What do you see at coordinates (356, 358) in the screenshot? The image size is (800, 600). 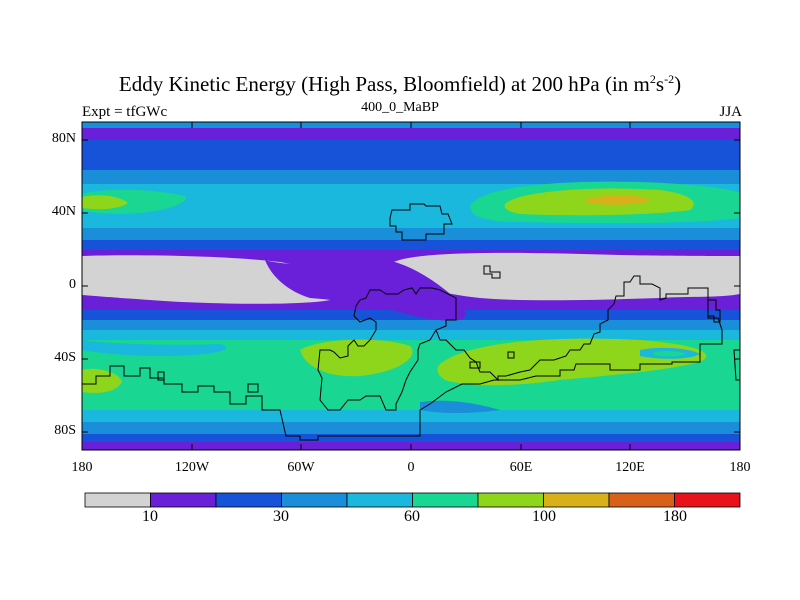 I see `sh-yellowgreen-atl` at bounding box center [356, 358].